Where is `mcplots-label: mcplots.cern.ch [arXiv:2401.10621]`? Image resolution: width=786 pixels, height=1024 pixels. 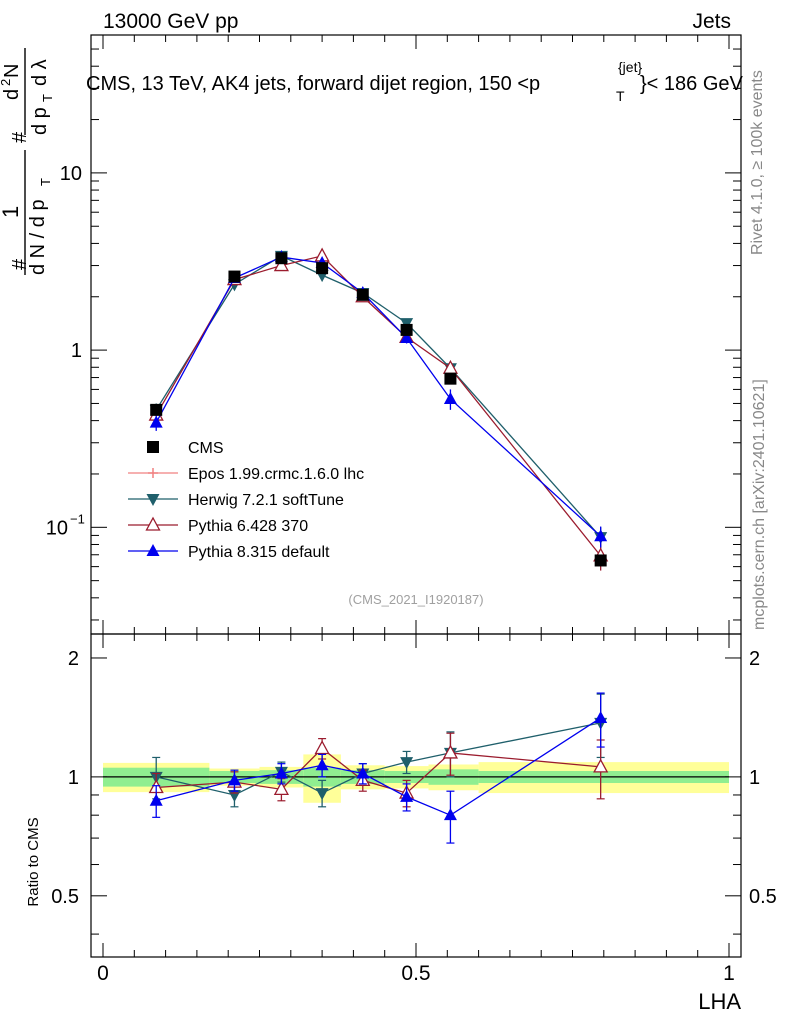 mcplots-label: mcplots.cern.ch [arXiv:2401.10621] is located at coordinates (759, 504).